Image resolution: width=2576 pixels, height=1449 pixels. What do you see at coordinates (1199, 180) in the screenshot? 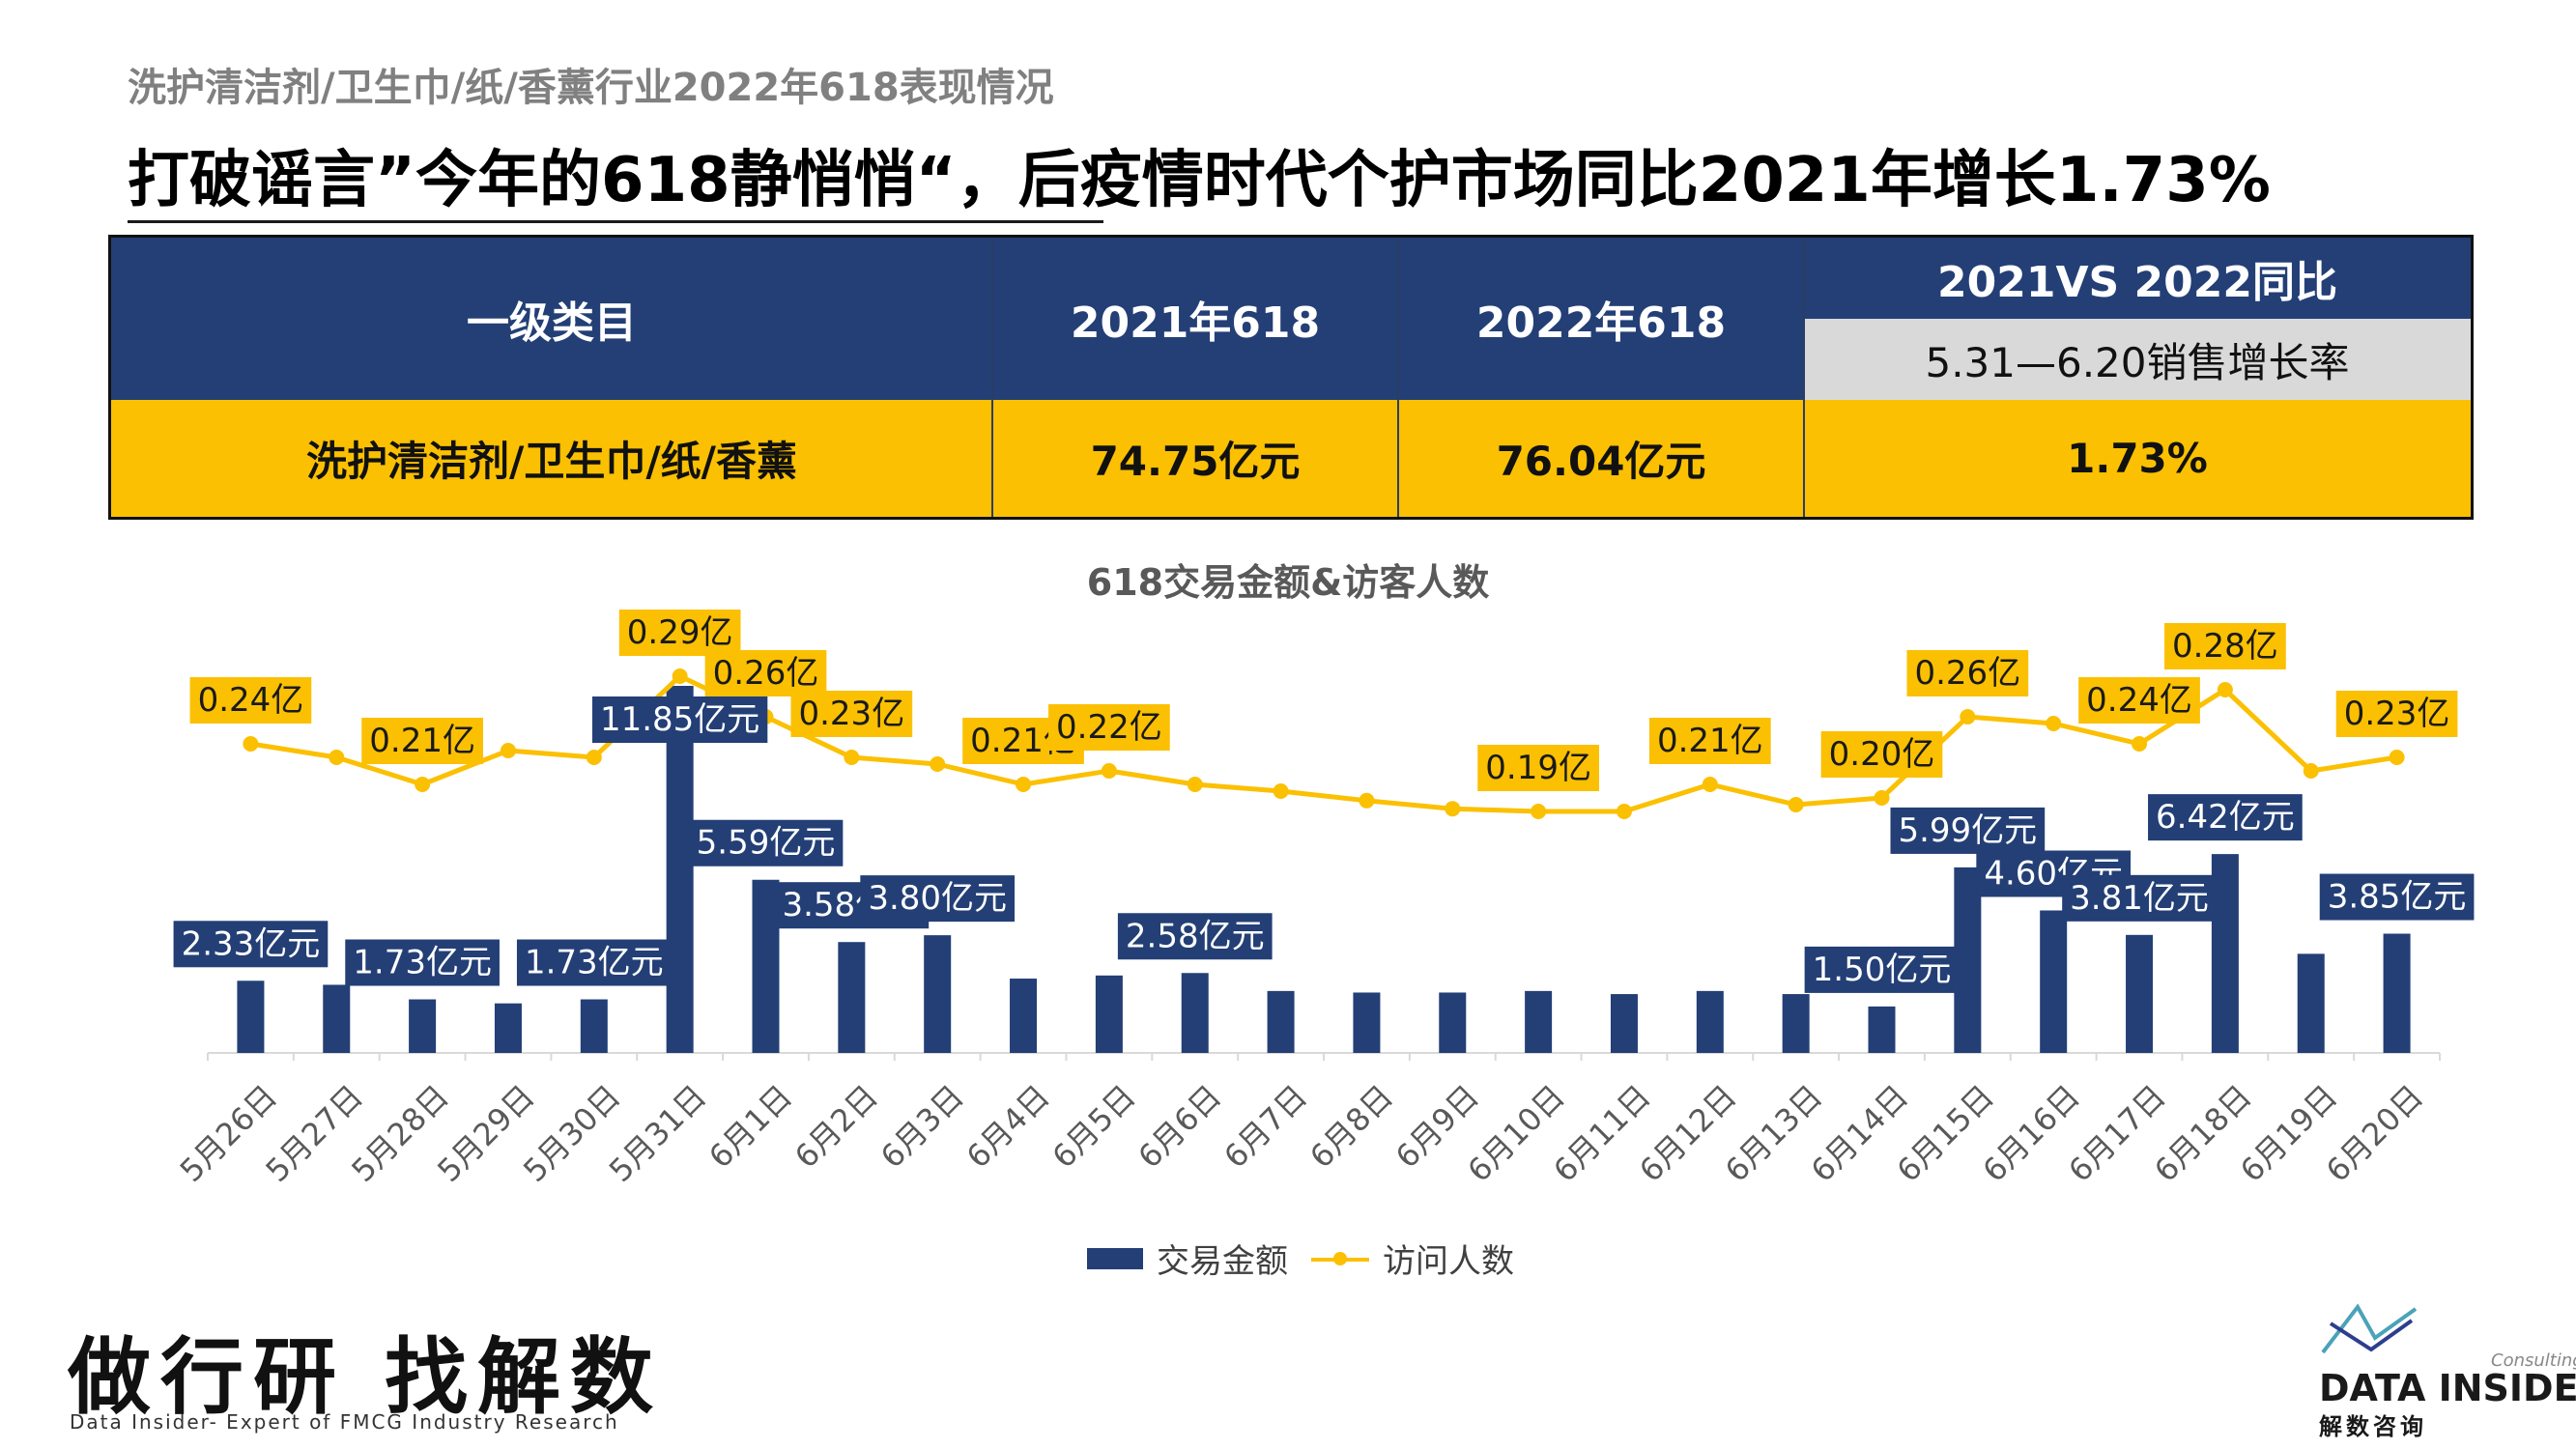
I see `page-title: 打破谣言”今年的618静悄悄“，后疫情时代个护市场同比2021年增长1.73%` at bounding box center [1199, 180].